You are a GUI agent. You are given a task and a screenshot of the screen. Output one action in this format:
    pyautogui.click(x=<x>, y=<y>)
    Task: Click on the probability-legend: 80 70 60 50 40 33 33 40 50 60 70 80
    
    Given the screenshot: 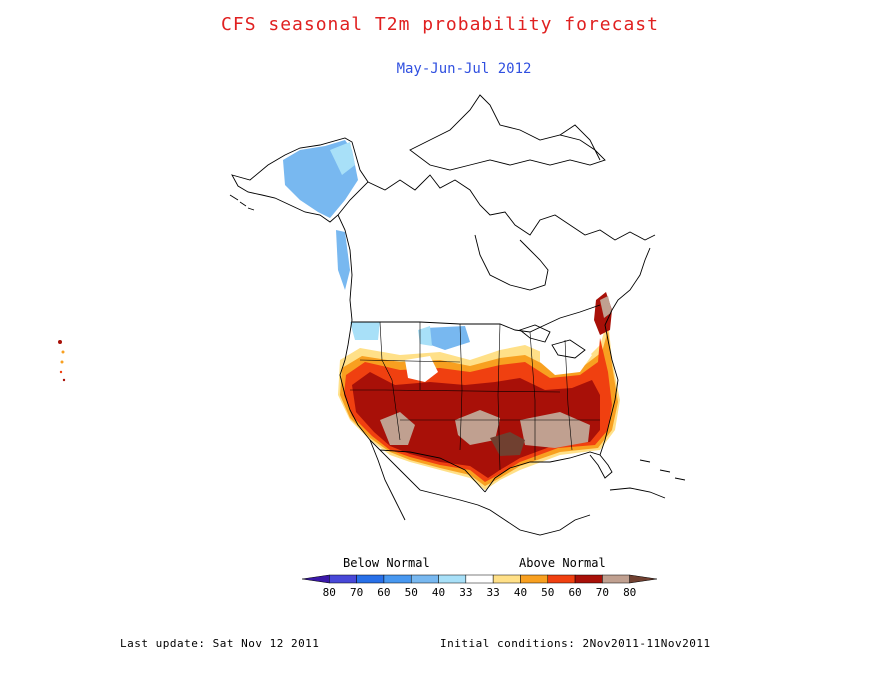 What is the action you would take?
    pyautogui.click(x=479, y=586)
    